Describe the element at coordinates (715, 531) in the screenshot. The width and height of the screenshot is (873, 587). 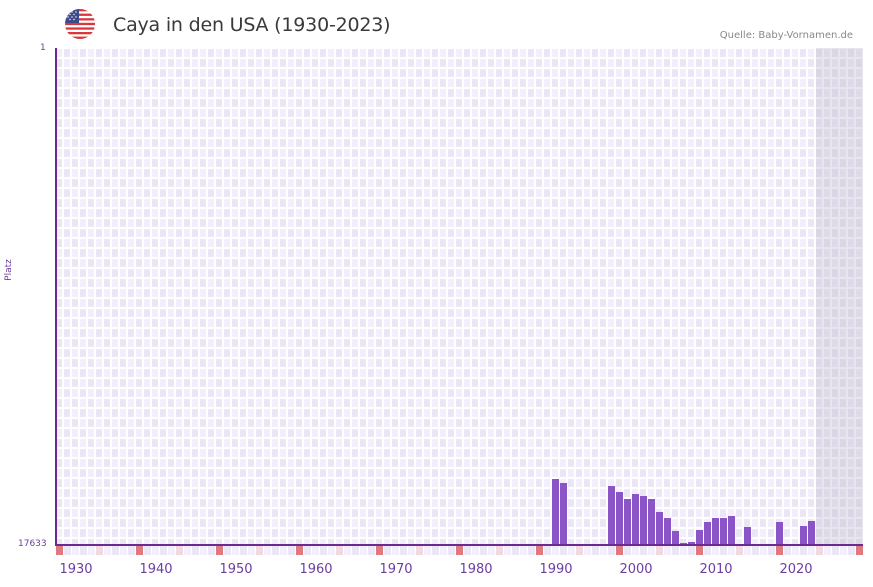
I see `bar-2010` at that location.